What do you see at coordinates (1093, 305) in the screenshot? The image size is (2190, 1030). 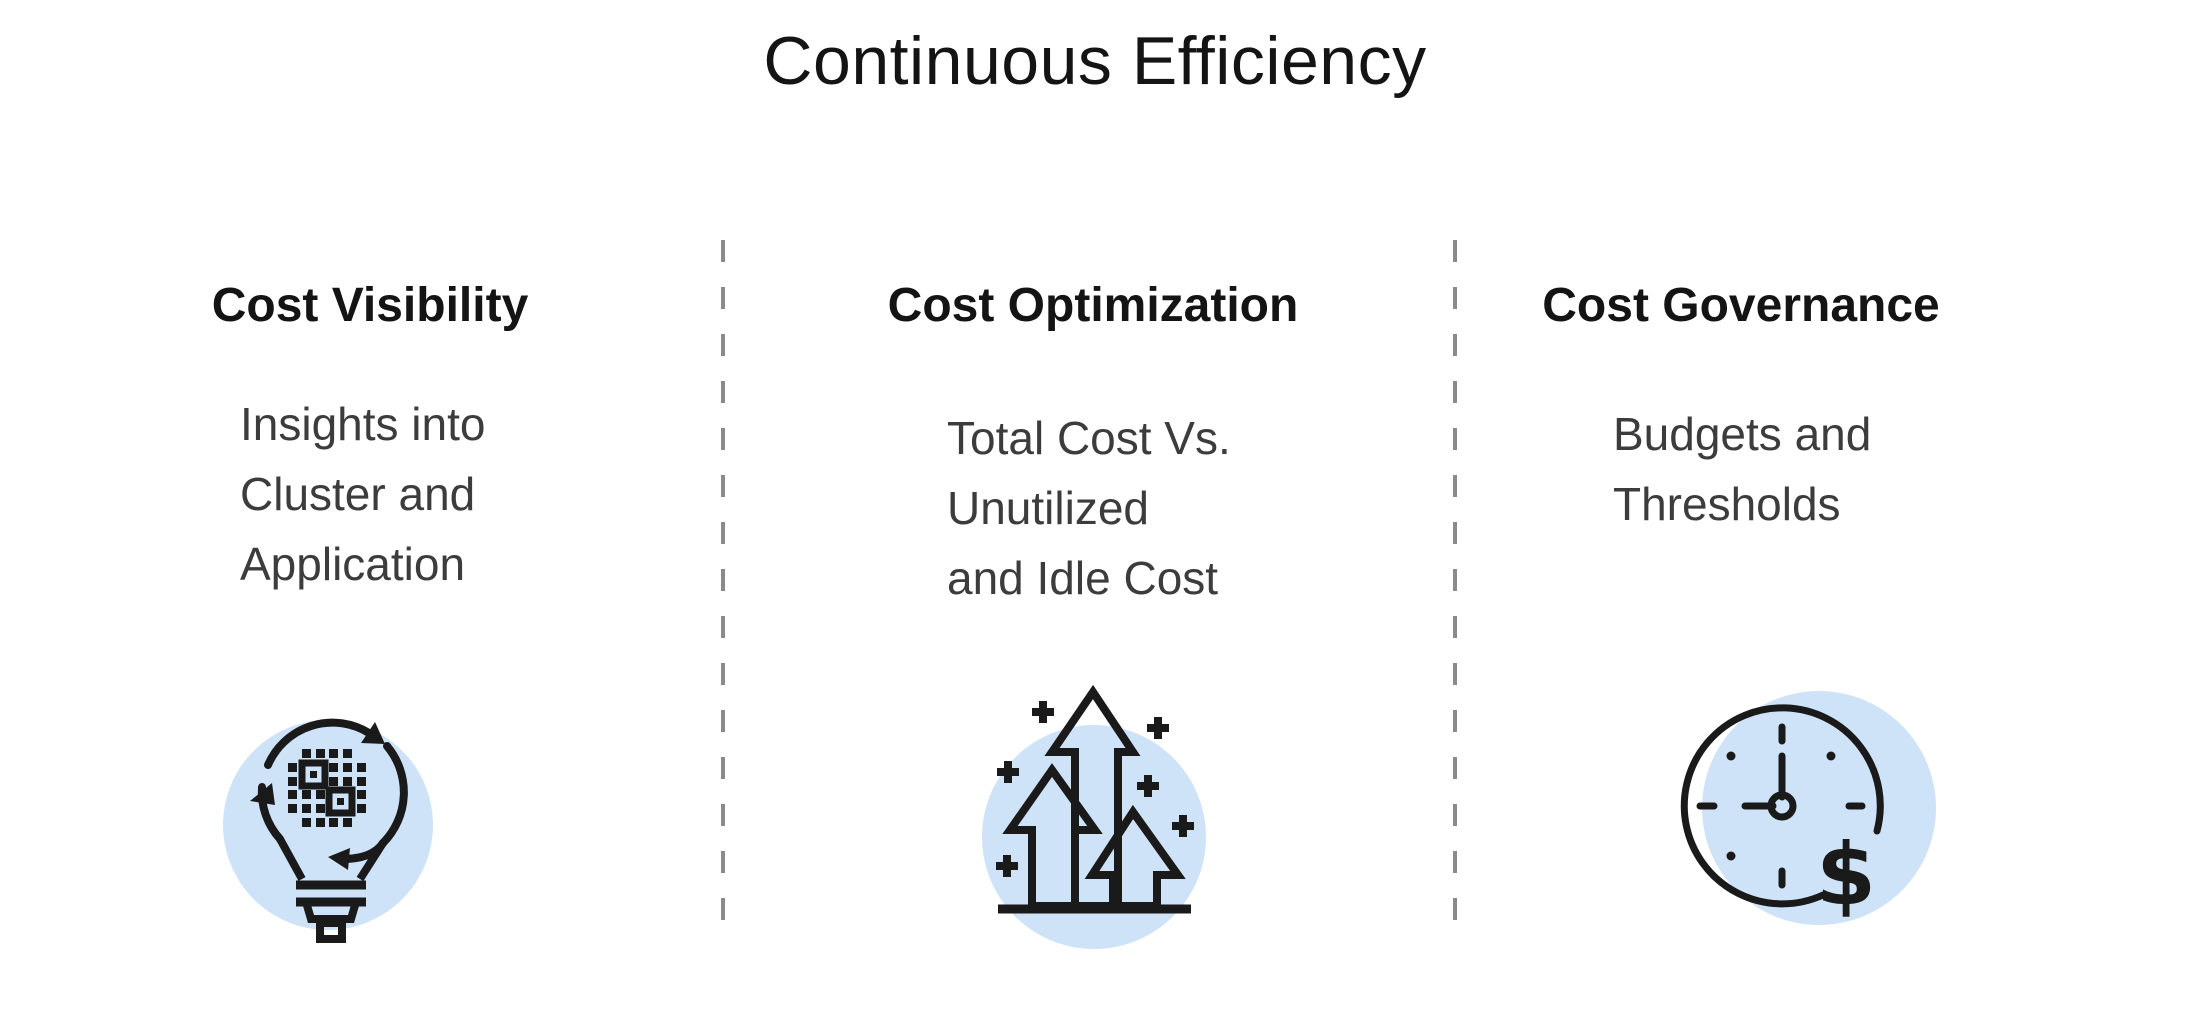 I see `column-heading-cost-optimization: Cost Optimization` at bounding box center [1093, 305].